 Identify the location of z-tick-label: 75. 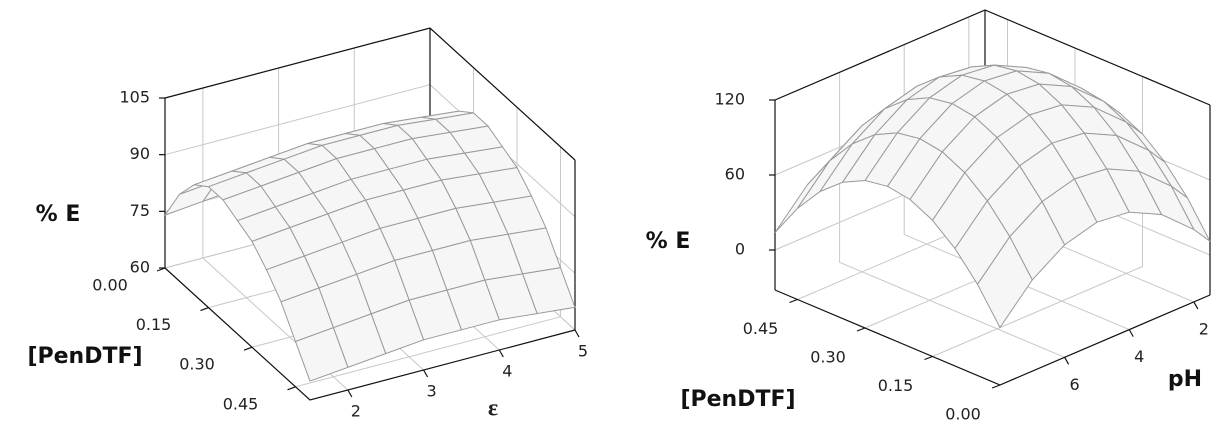
(140, 210).